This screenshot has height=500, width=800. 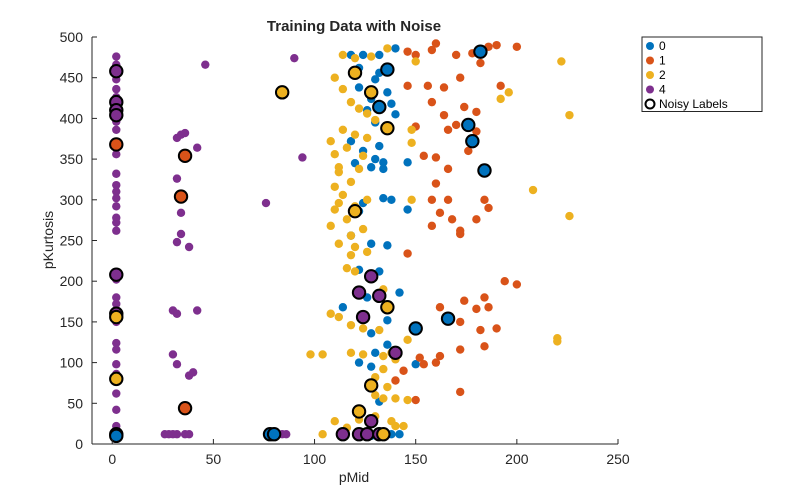 What do you see at coordinates (693, 104) in the screenshot?
I see `legend-label-noisy: Noisy Labels` at bounding box center [693, 104].